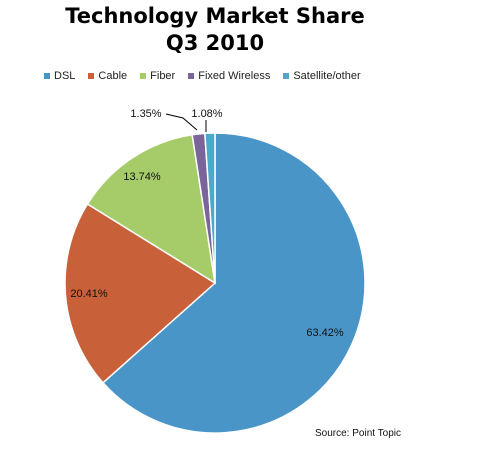 This screenshot has width=479, height=455. Describe the element at coordinates (215, 16) in the screenshot. I see `chart-title: Technology Market Share` at that location.